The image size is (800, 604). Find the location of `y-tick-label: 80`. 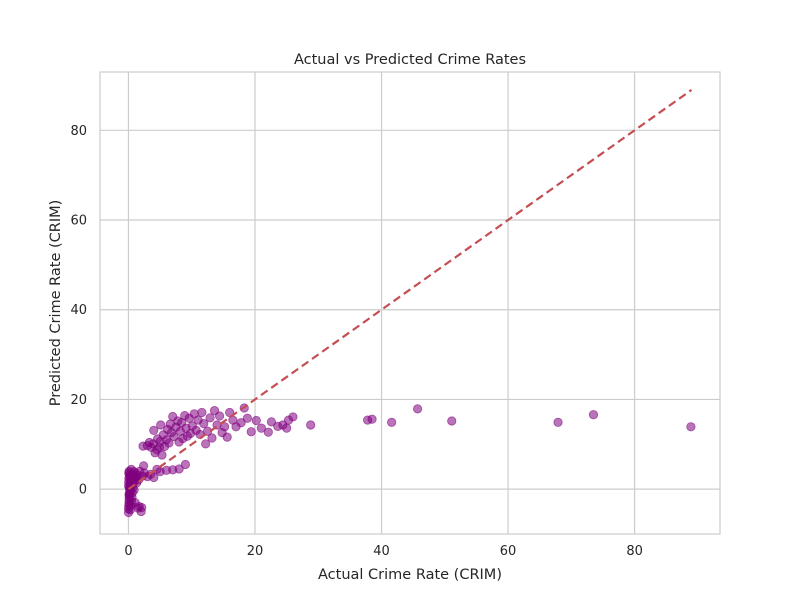

y-tick-label: 80 is located at coordinates (78, 131).